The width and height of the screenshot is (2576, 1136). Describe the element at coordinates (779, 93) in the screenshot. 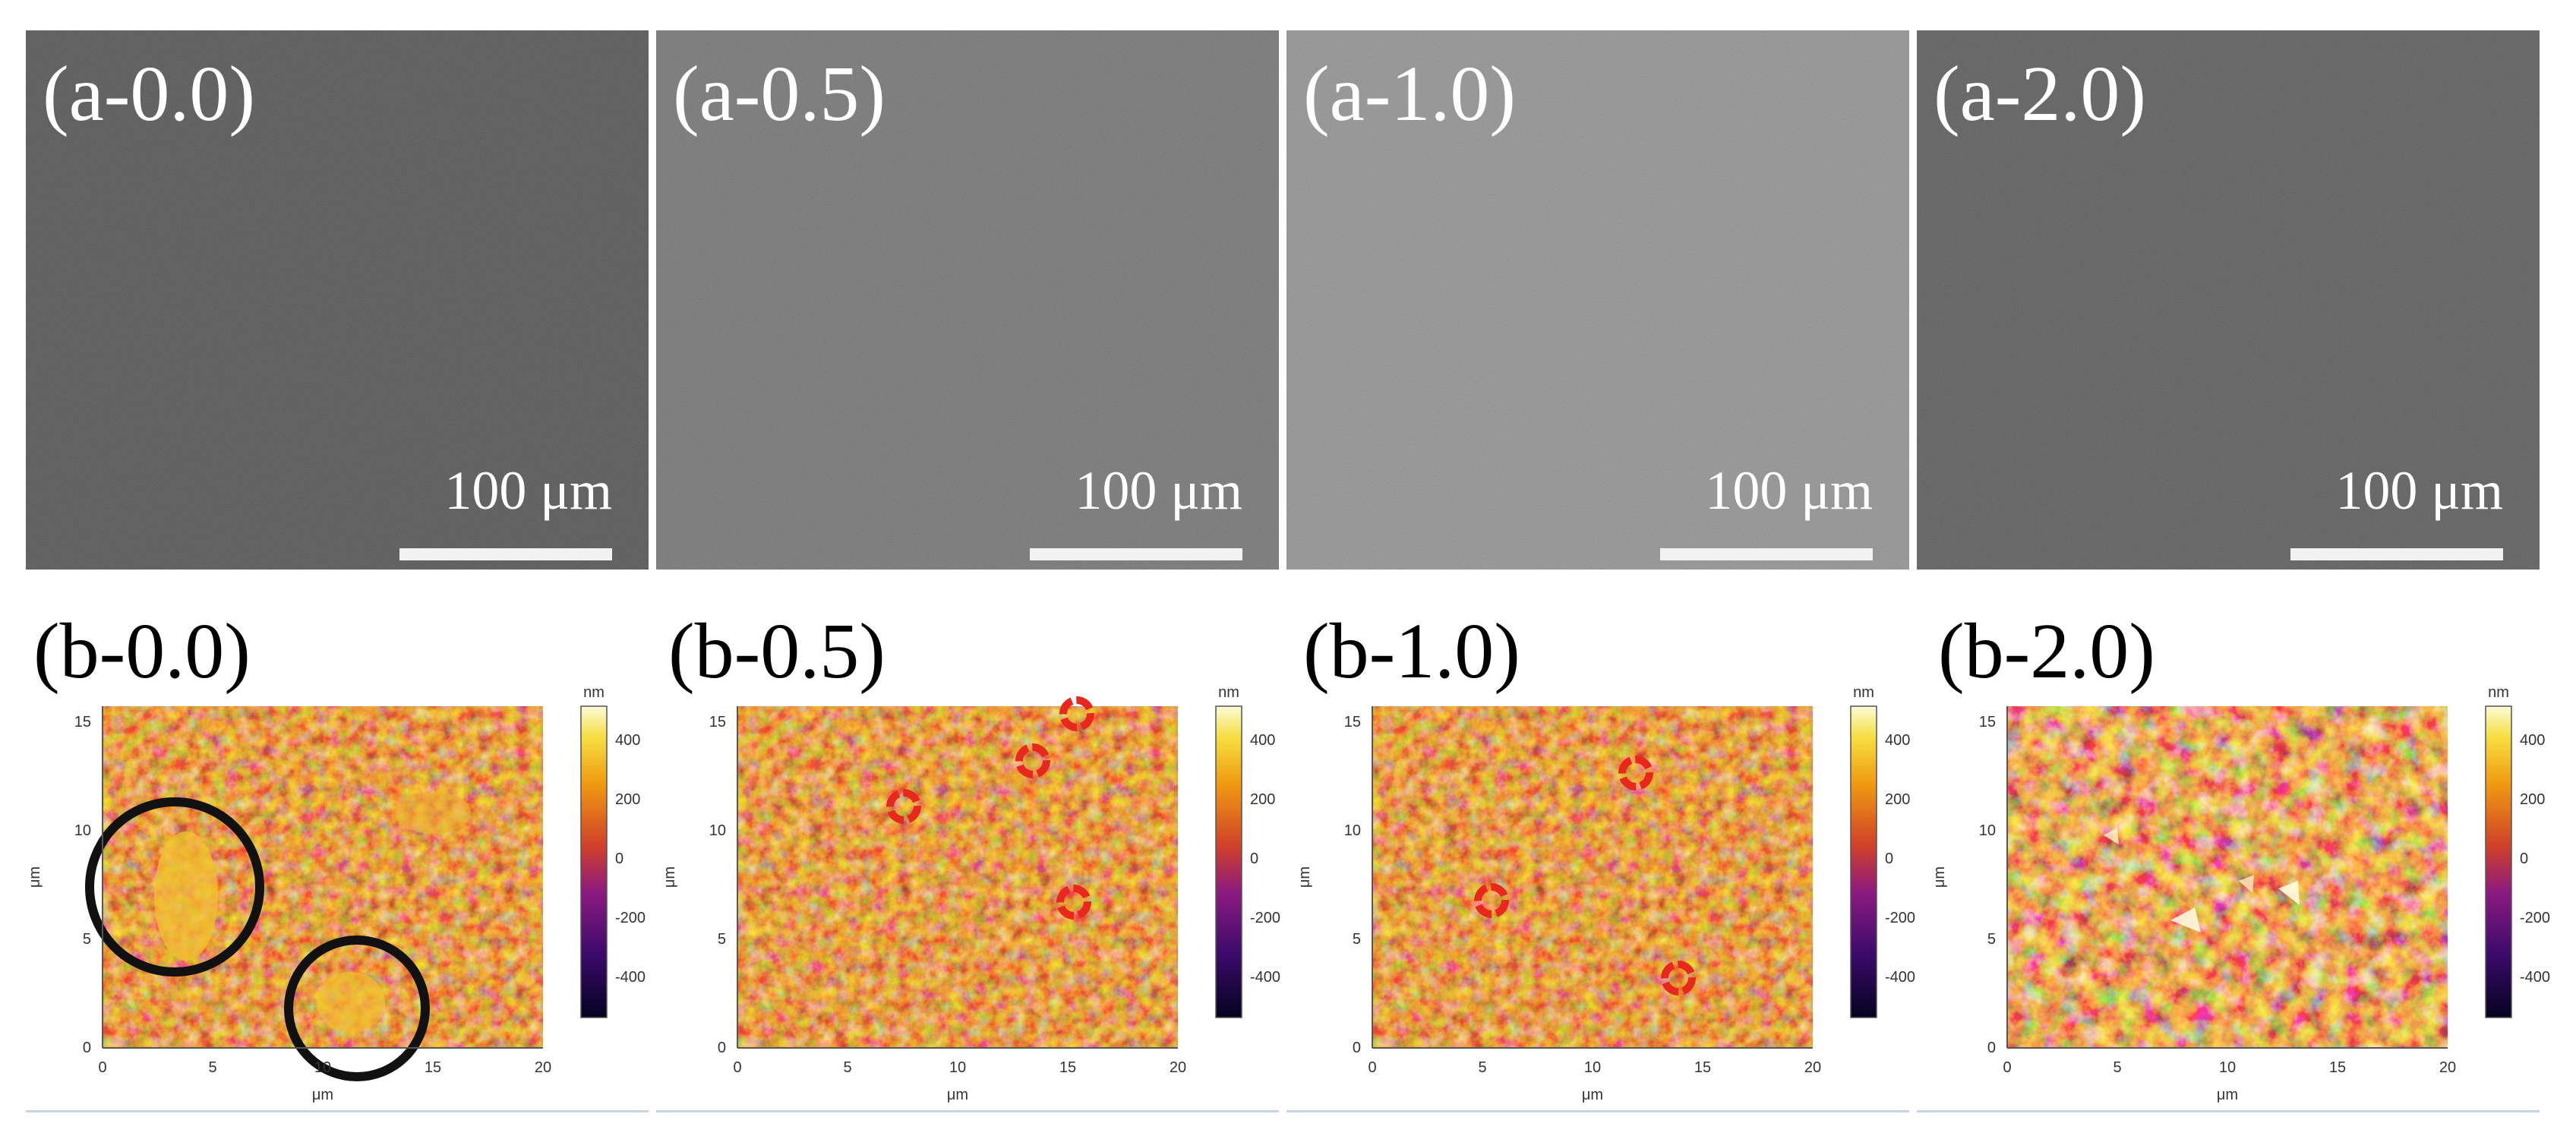

I see `panel-label: (a-0.5)` at that location.